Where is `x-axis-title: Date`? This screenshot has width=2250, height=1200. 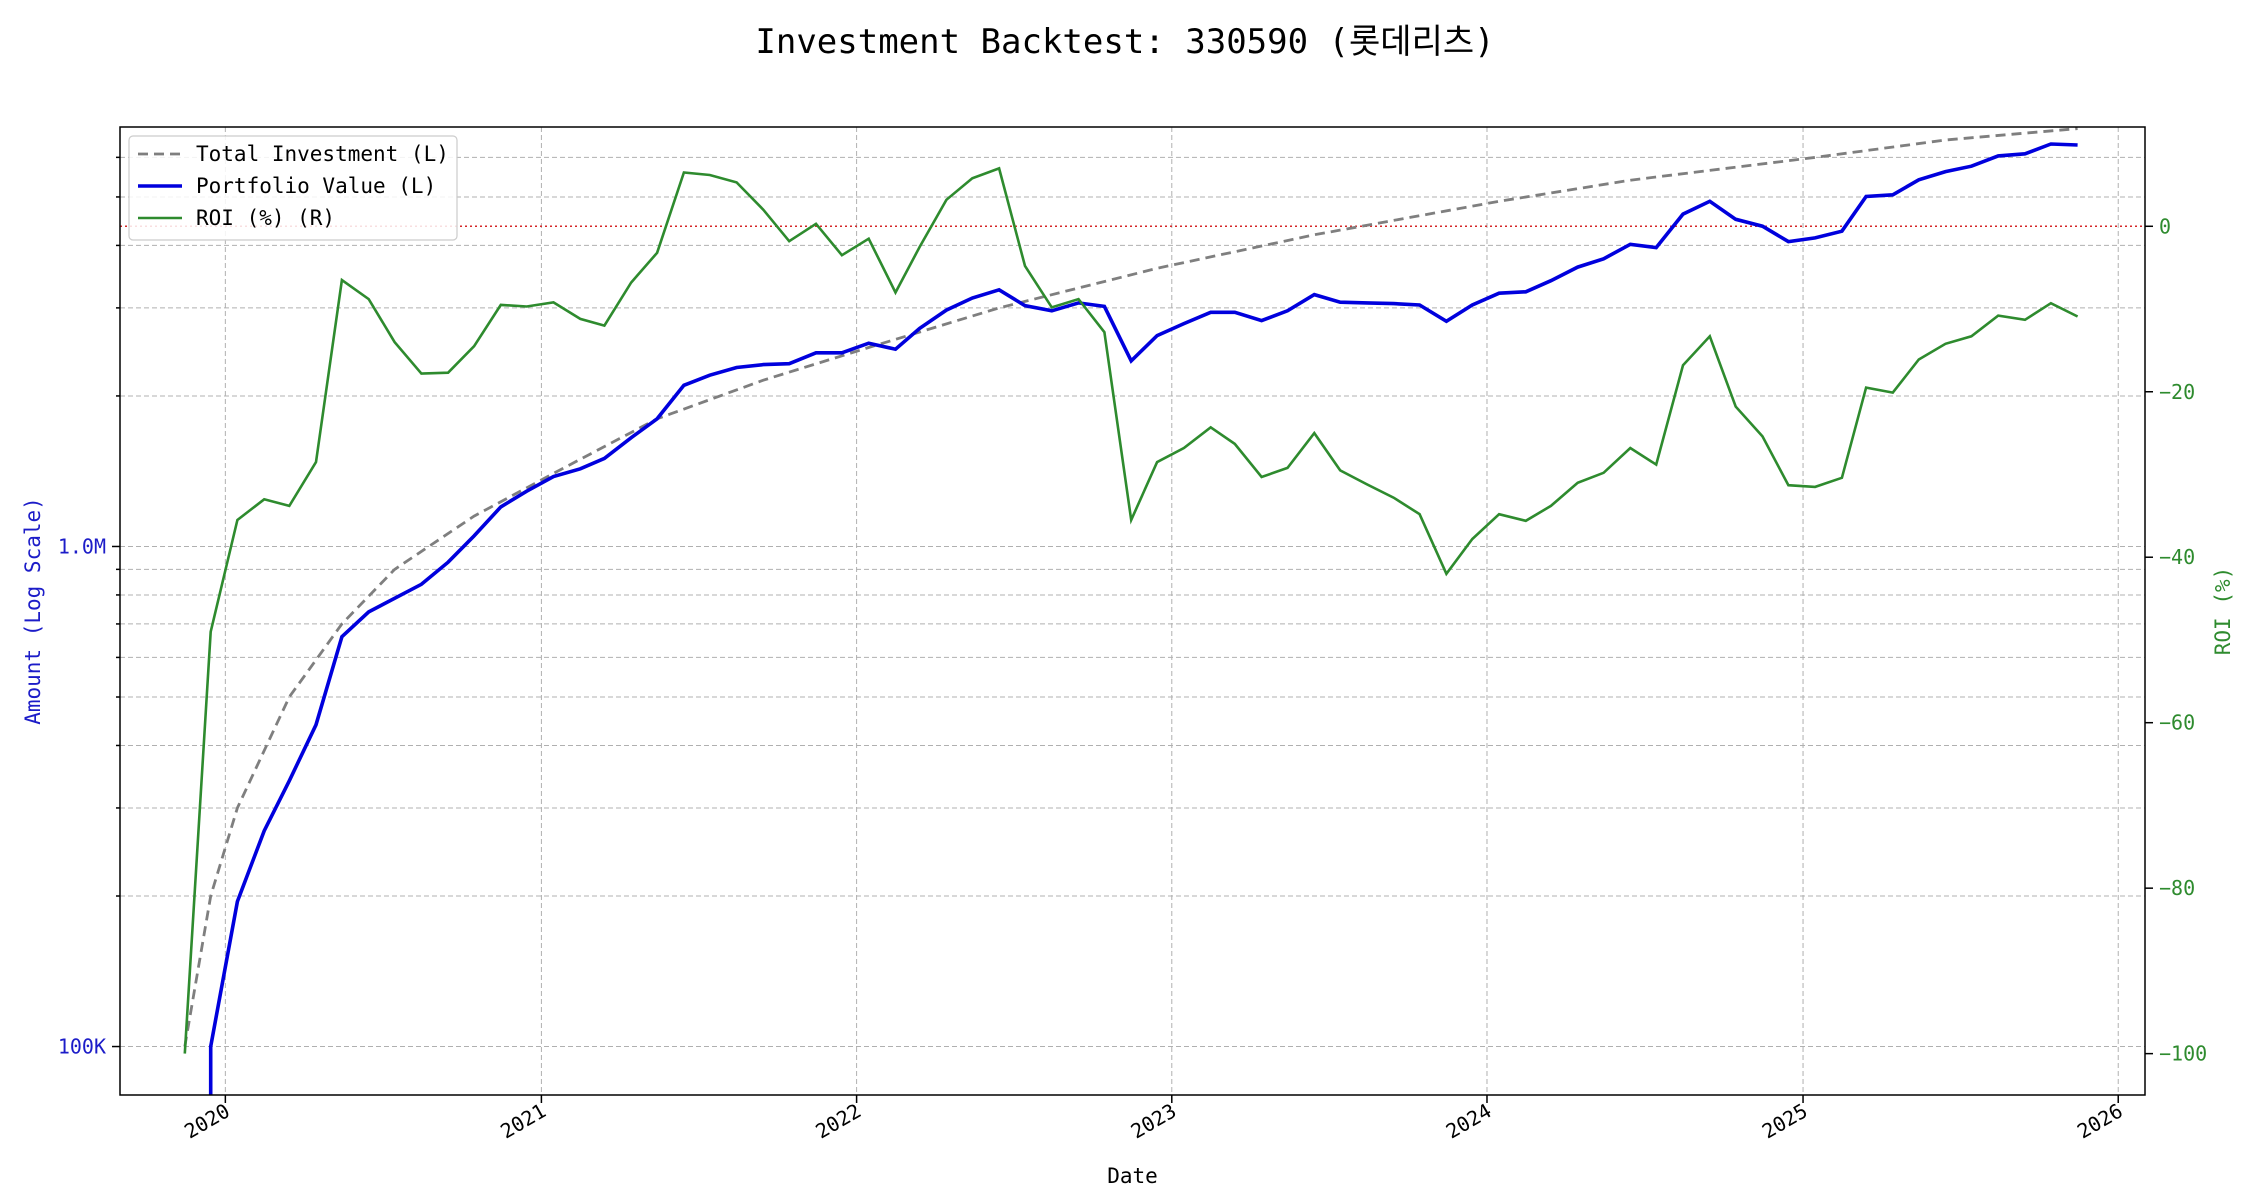
x-axis-title: Date is located at coordinates (1132, 1176).